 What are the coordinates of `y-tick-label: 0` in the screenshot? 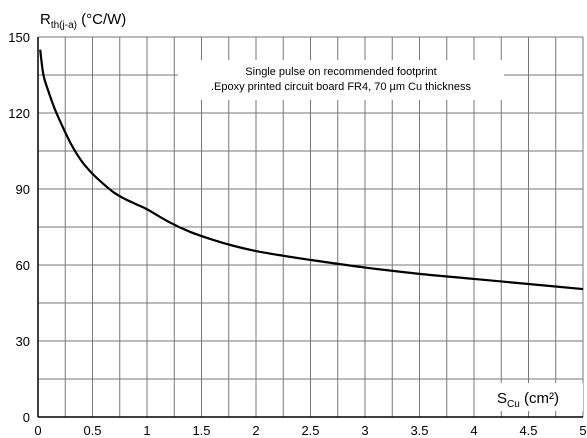 It's located at (26, 417).